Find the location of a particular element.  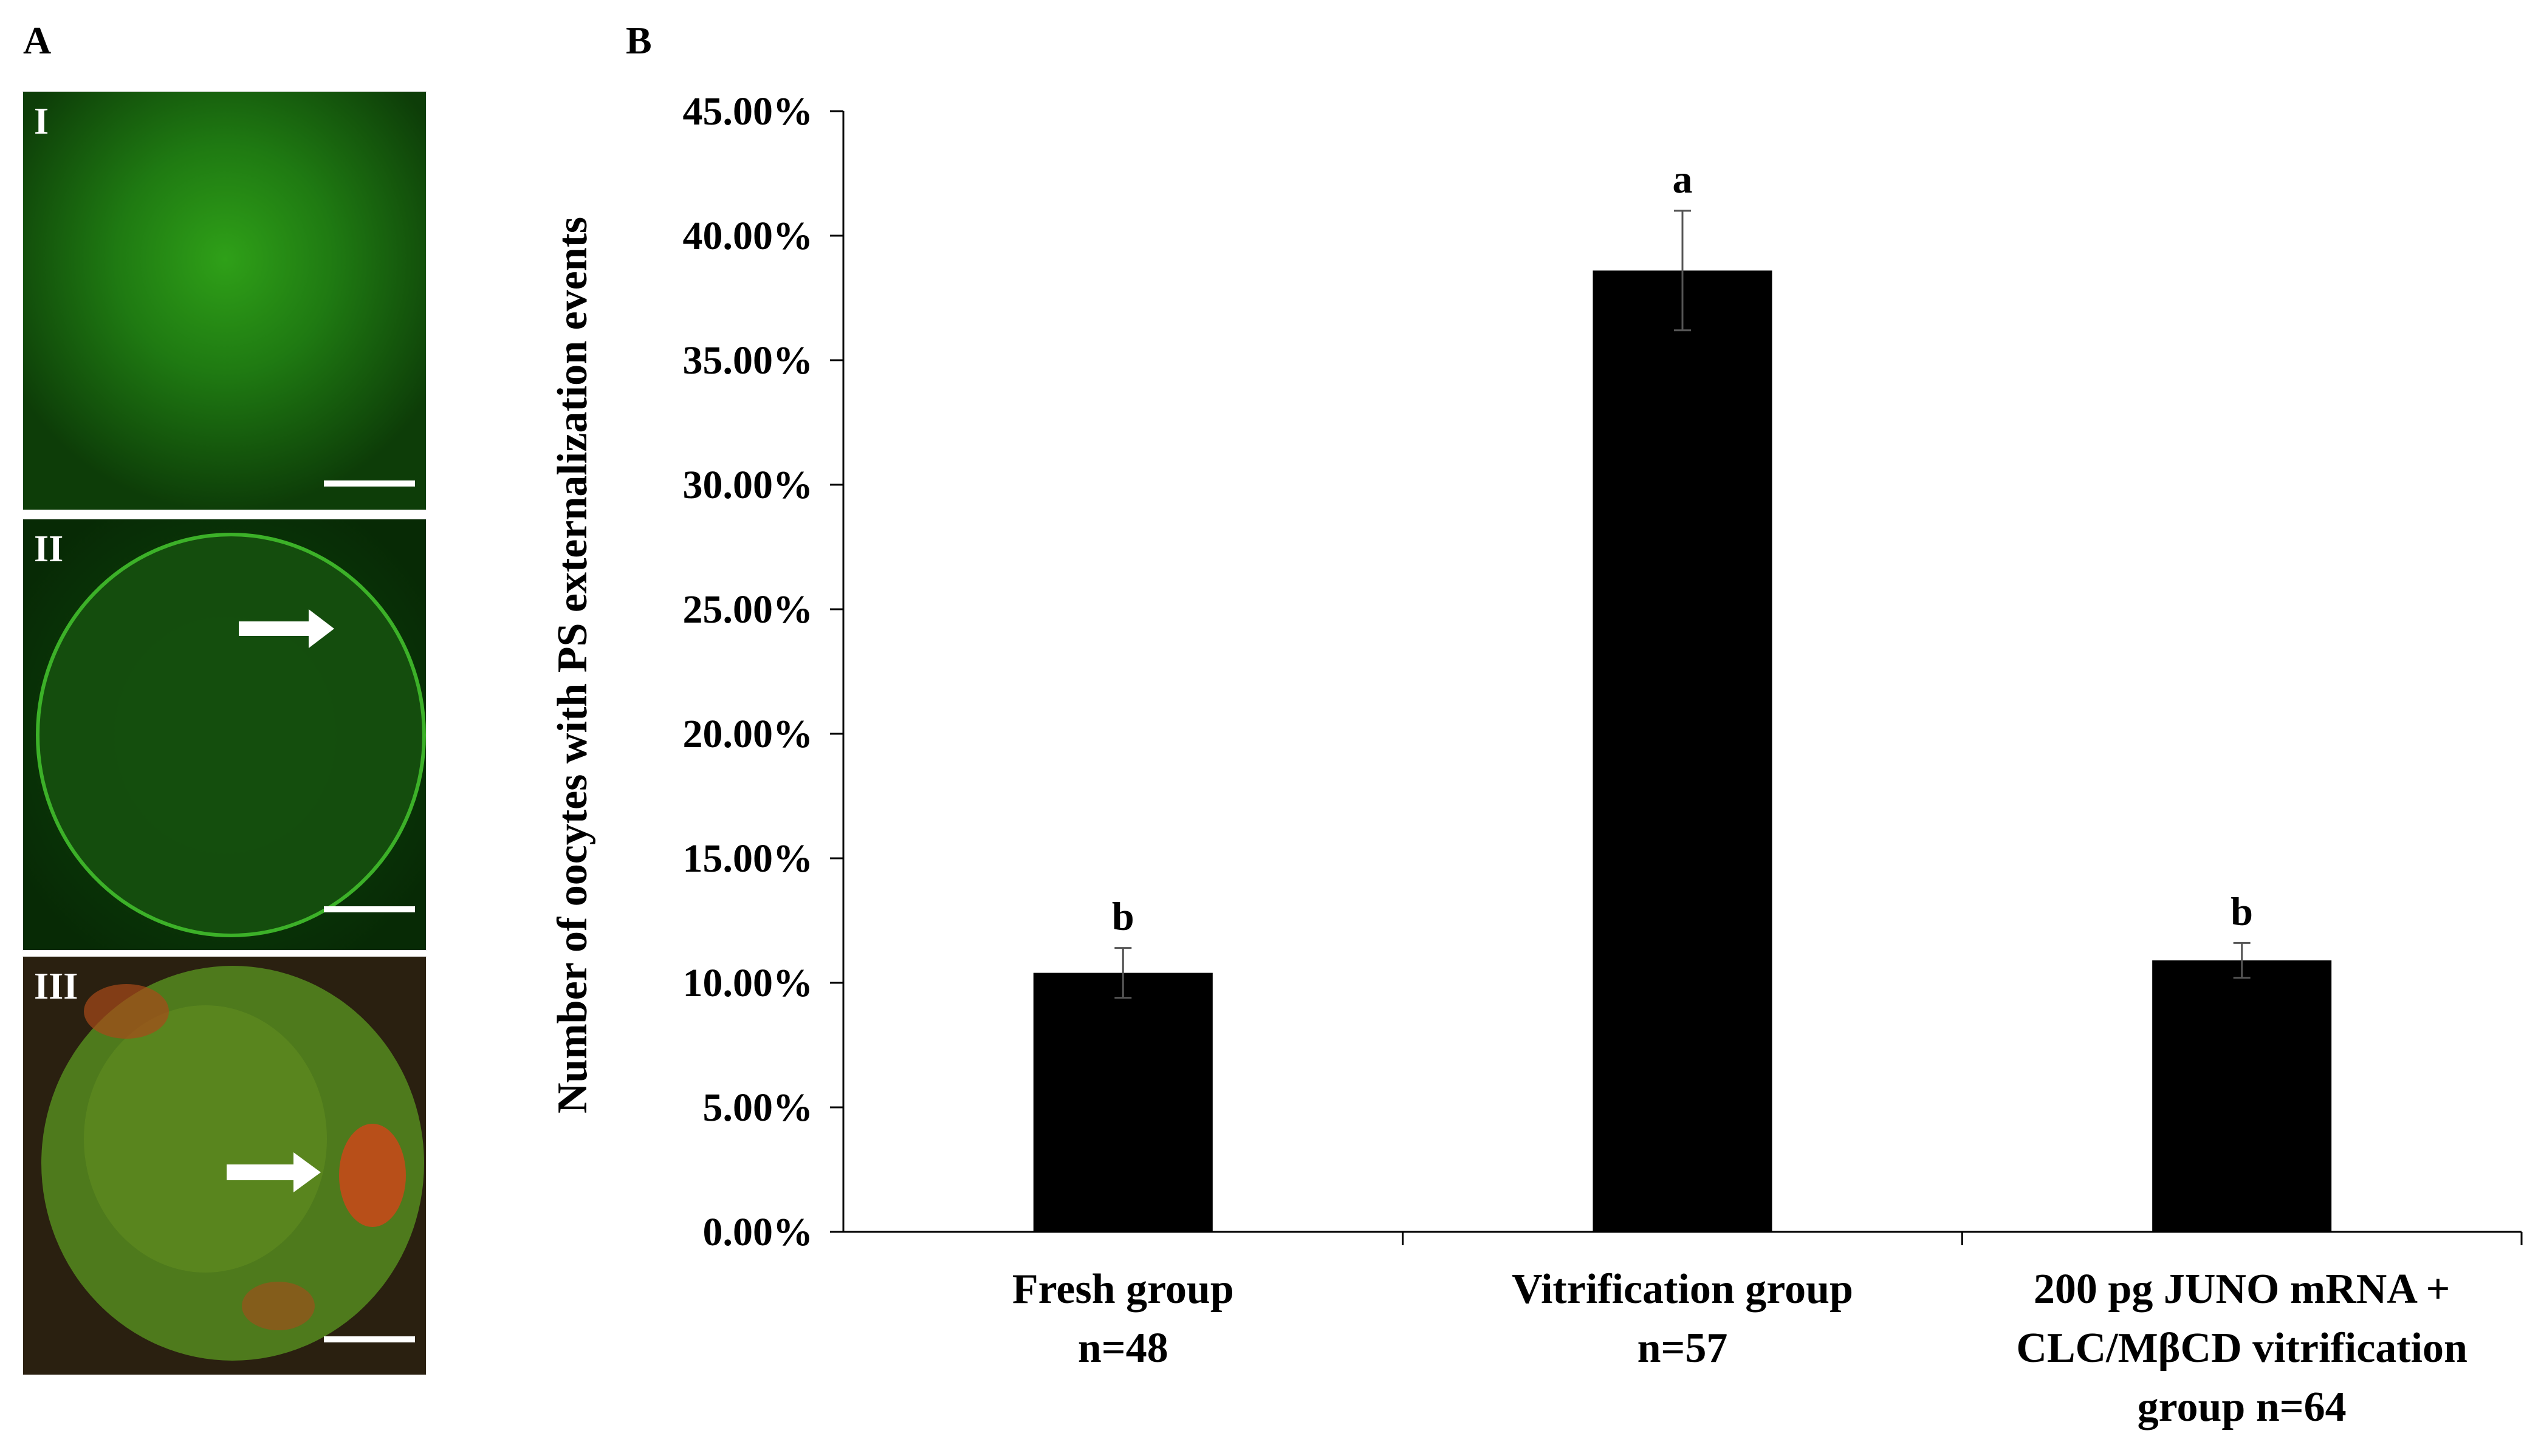

y-tick-label: 45.00% is located at coordinates (748, 111).